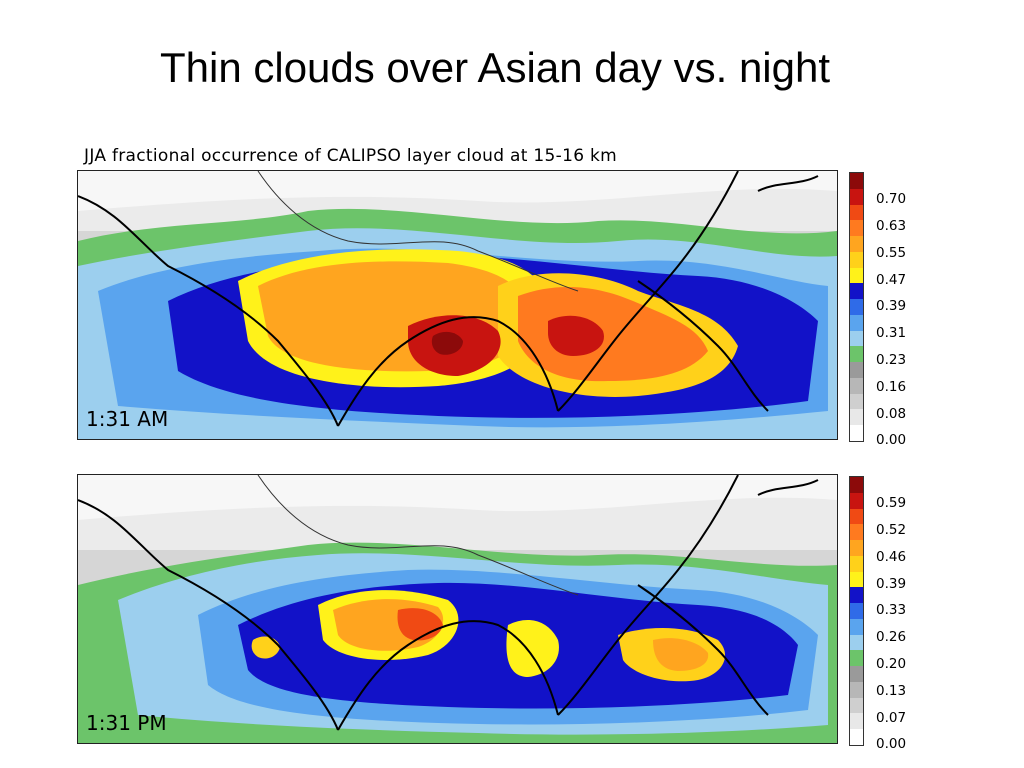 This screenshot has height=768, width=1024. Describe the element at coordinates (891, 387) in the screenshot. I see `colorbar-tick-night: 0.16` at that location.